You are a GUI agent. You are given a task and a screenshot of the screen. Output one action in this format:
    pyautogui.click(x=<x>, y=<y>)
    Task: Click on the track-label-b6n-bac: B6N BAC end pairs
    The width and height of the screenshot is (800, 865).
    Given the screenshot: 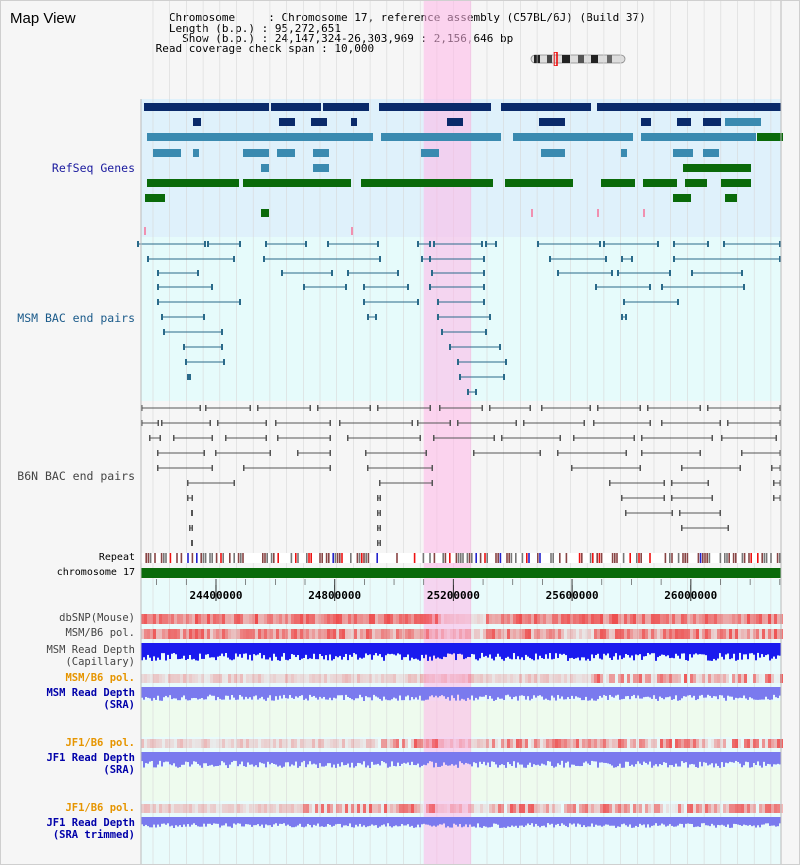 What is the action you would take?
    pyautogui.click(x=76, y=476)
    